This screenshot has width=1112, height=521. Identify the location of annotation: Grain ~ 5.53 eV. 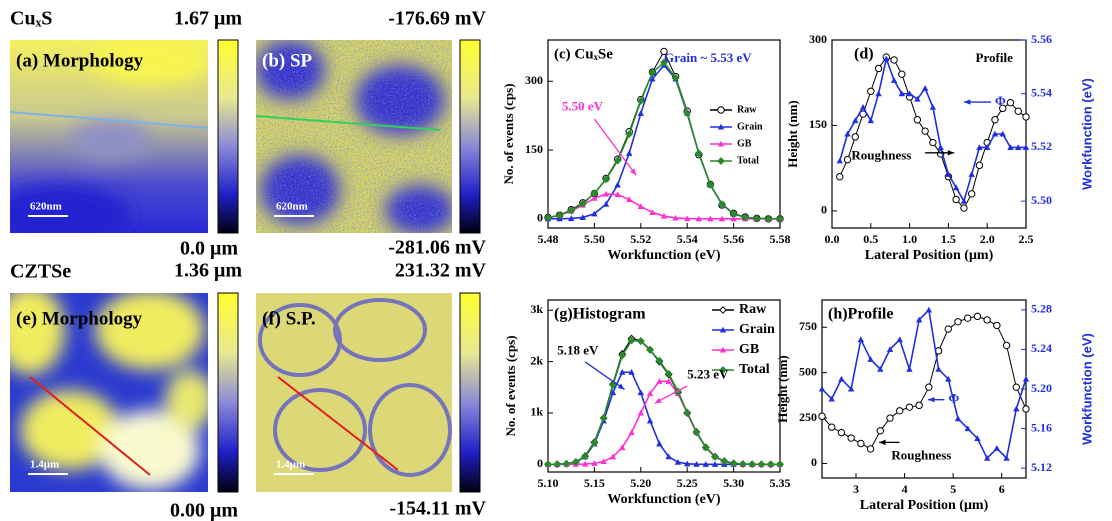
(708, 57).